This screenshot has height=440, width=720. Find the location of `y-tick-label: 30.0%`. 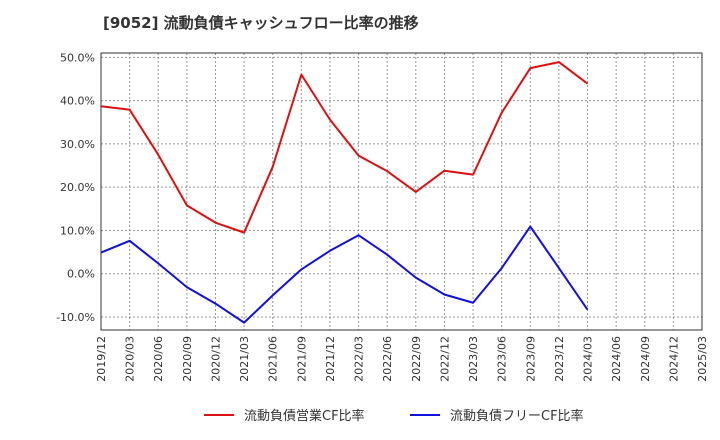

y-tick-label: 30.0% is located at coordinates (77, 144).